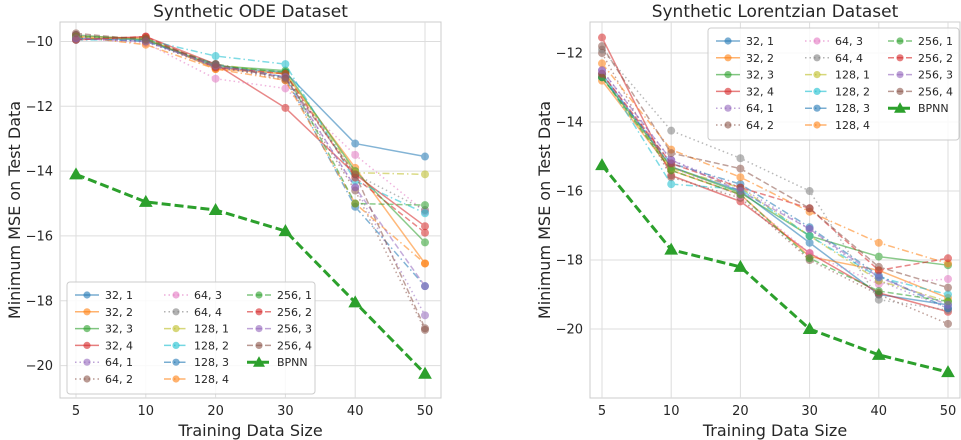 This screenshot has width=961, height=440. I want to click on legend-label: 256, 3, so click(294, 329).